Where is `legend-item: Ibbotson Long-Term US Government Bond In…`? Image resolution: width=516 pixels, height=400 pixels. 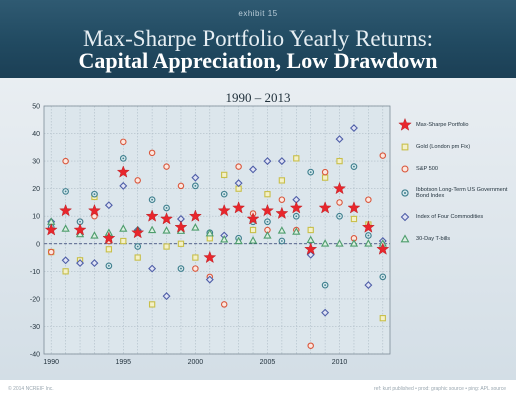
legend-item: Ibbotson Long-Term US Government Bond In… is located at coordinates (454, 193).